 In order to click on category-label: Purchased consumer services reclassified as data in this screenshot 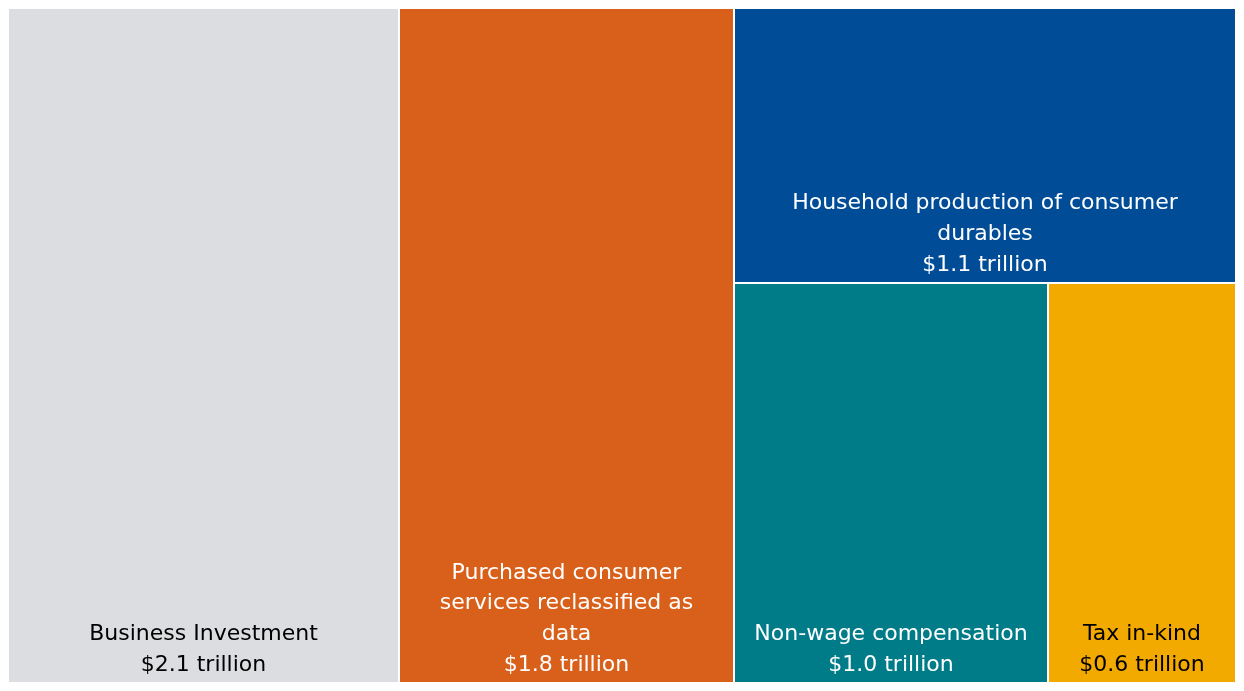, I will do `click(566, 602)`.